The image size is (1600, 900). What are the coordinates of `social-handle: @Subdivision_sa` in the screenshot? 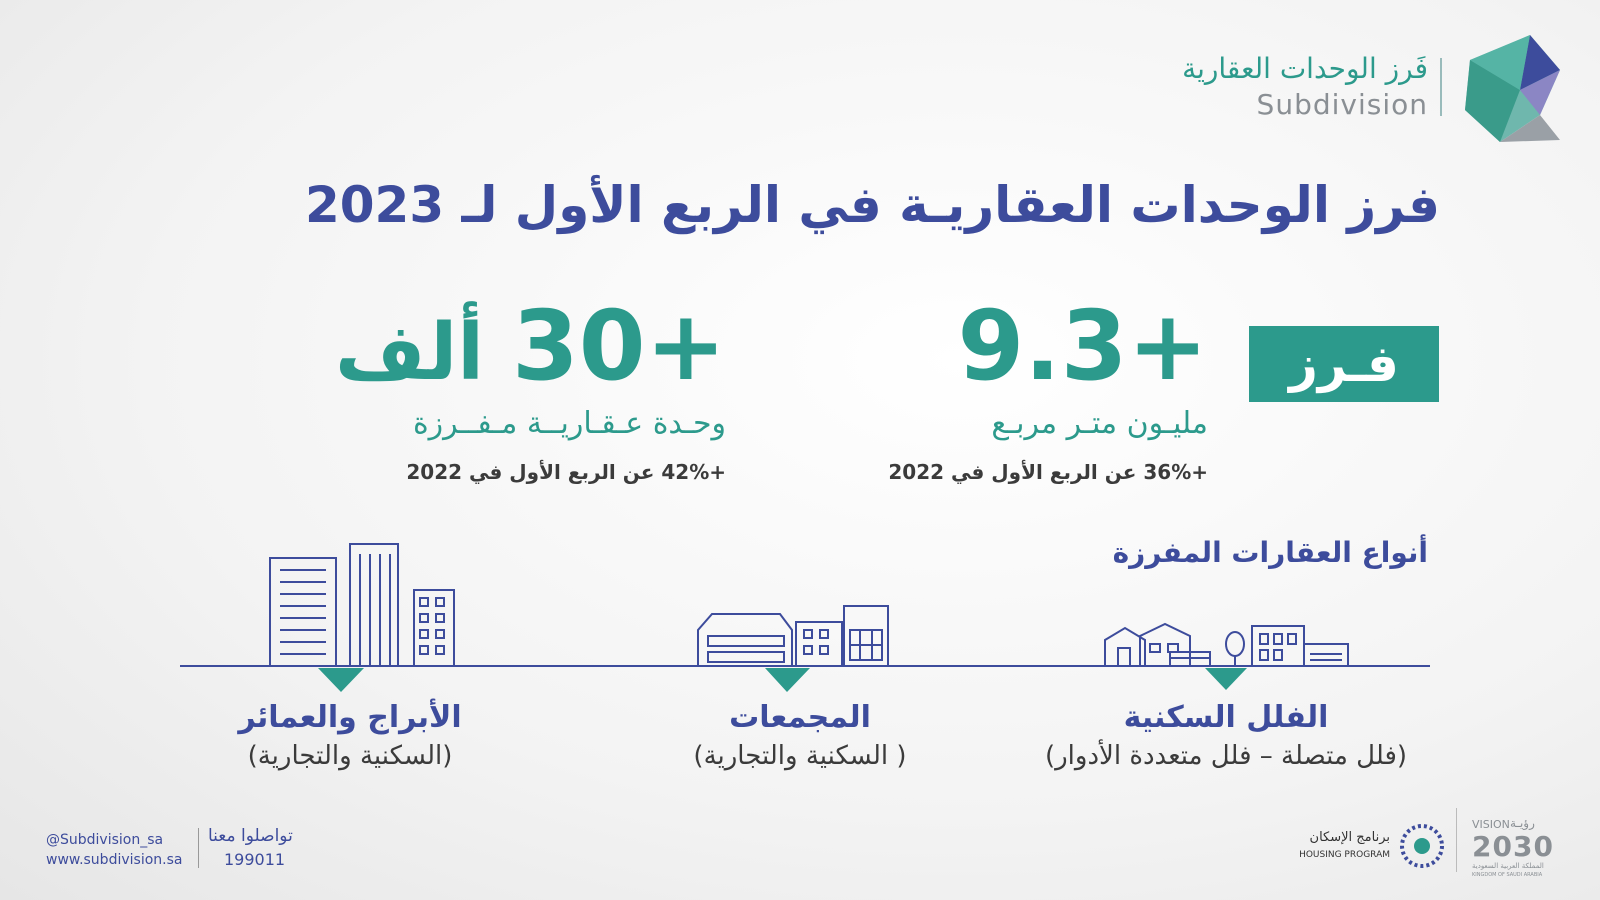 It's located at (105, 840).